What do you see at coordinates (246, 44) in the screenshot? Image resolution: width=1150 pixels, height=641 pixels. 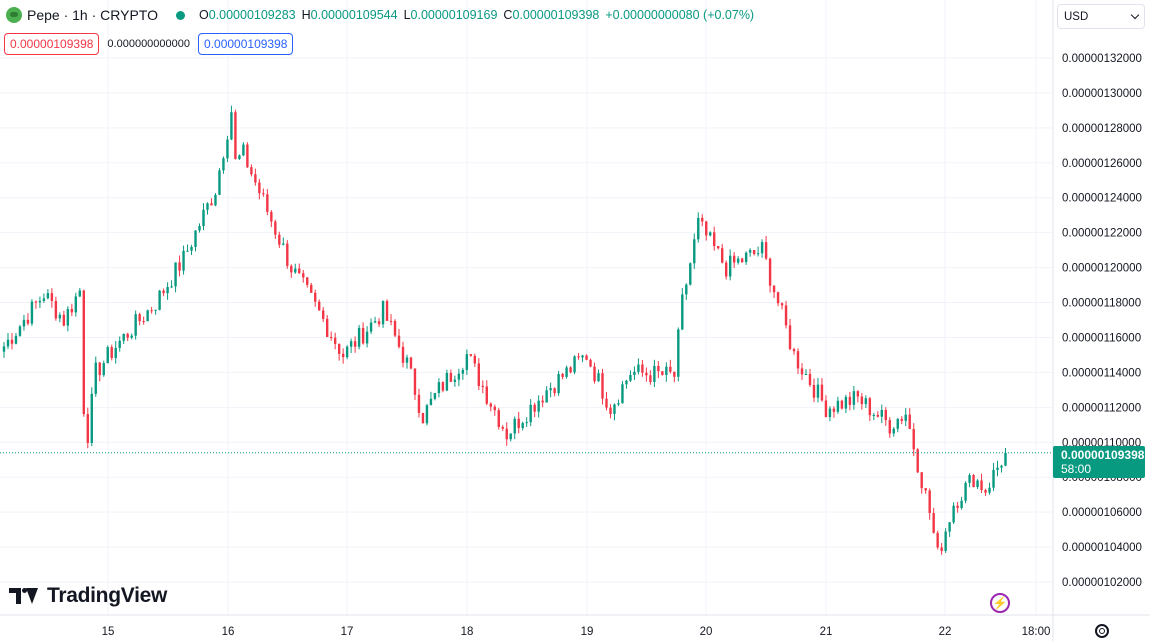 I see `value-box-blue: 0.00000109398` at bounding box center [246, 44].